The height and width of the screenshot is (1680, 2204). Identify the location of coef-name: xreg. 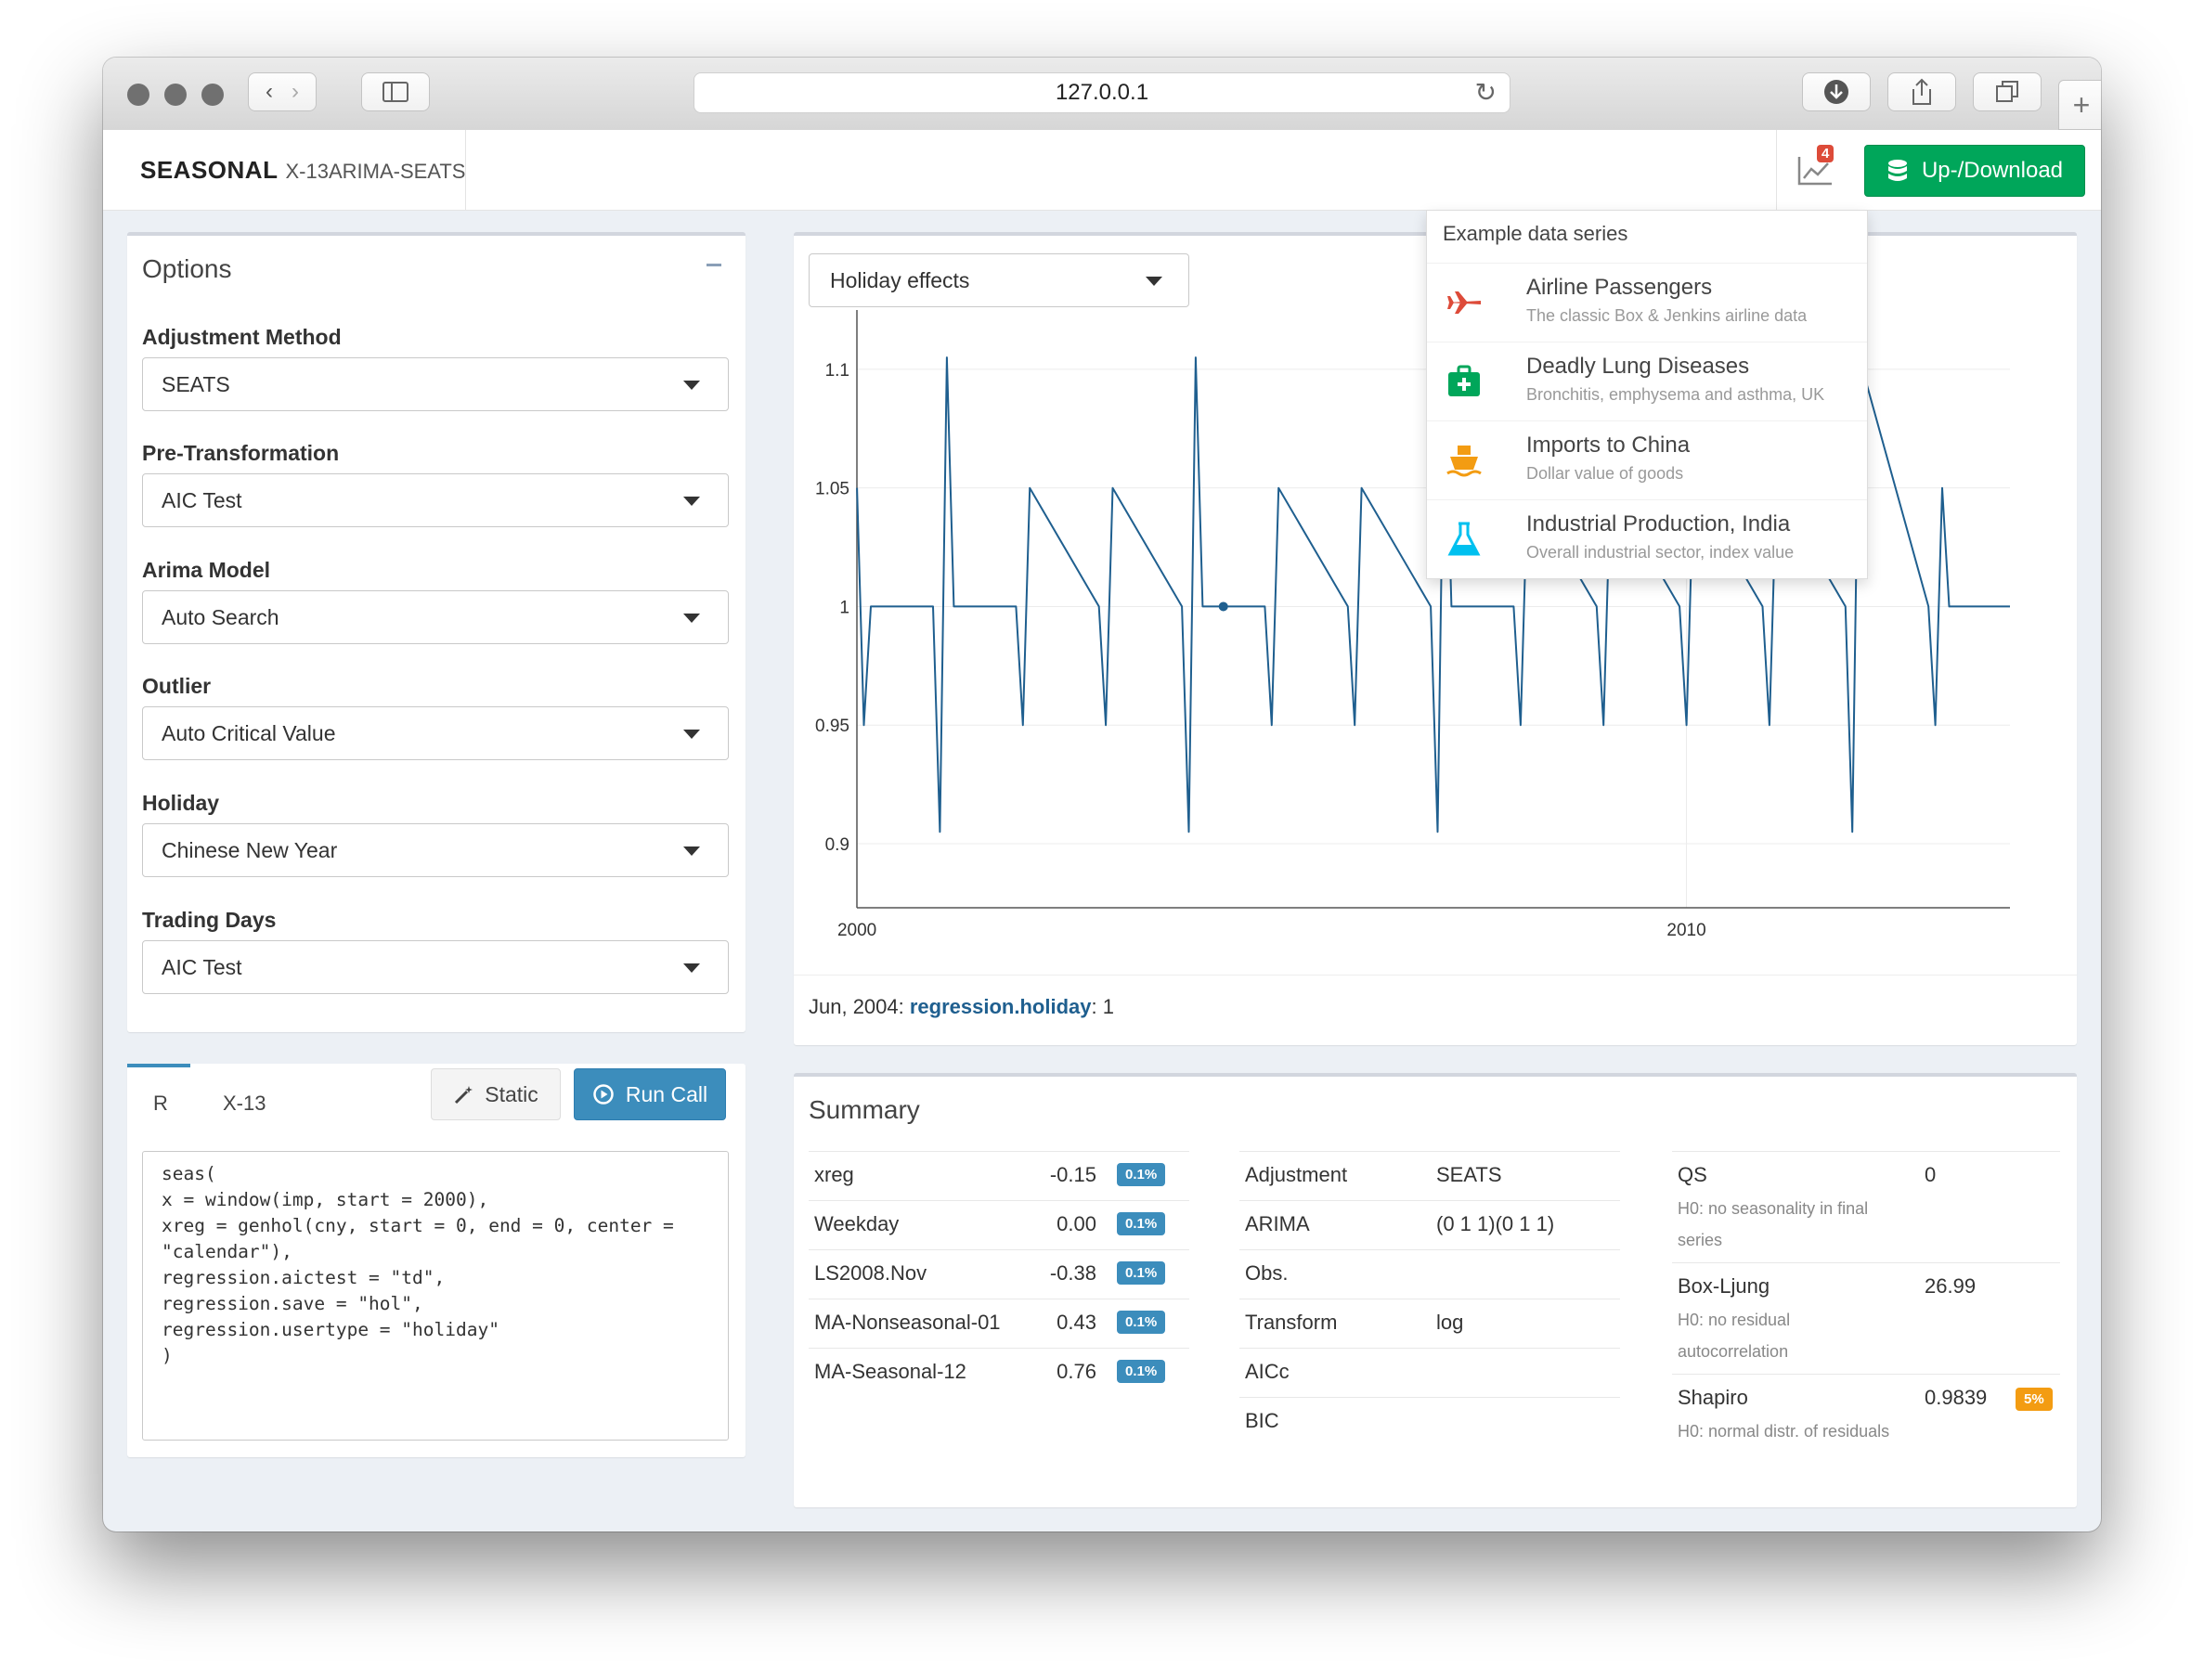
(834, 1174).